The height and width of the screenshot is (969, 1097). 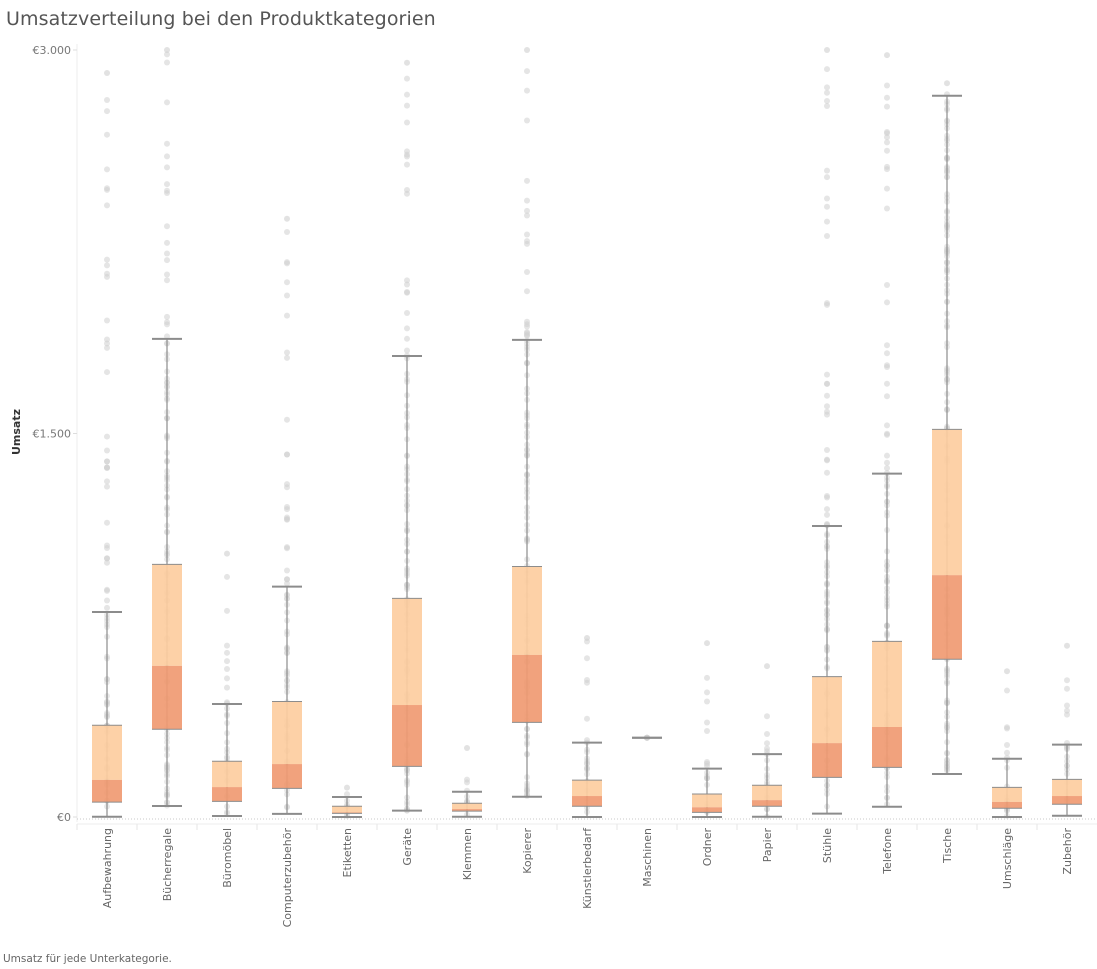 I want to click on x-tick-label: Tische, so click(x=947, y=846).